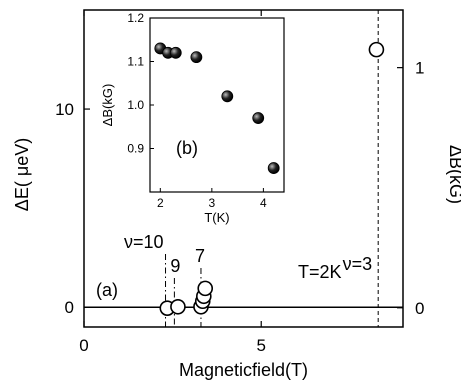 The height and width of the screenshot is (386, 461). What do you see at coordinates (144, 242) in the screenshot?
I see `filling-factor-label: ν=10` at bounding box center [144, 242].